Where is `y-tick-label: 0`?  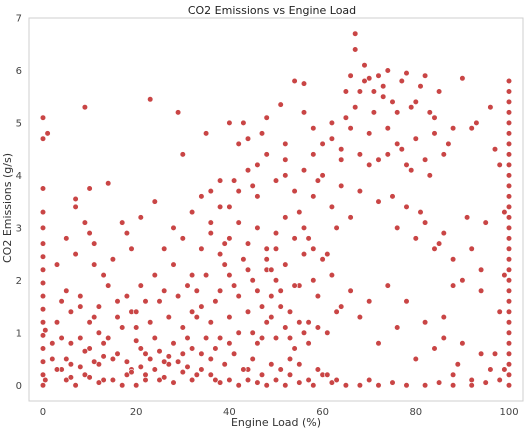 y-tick-label: 0 is located at coordinates (19, 386).